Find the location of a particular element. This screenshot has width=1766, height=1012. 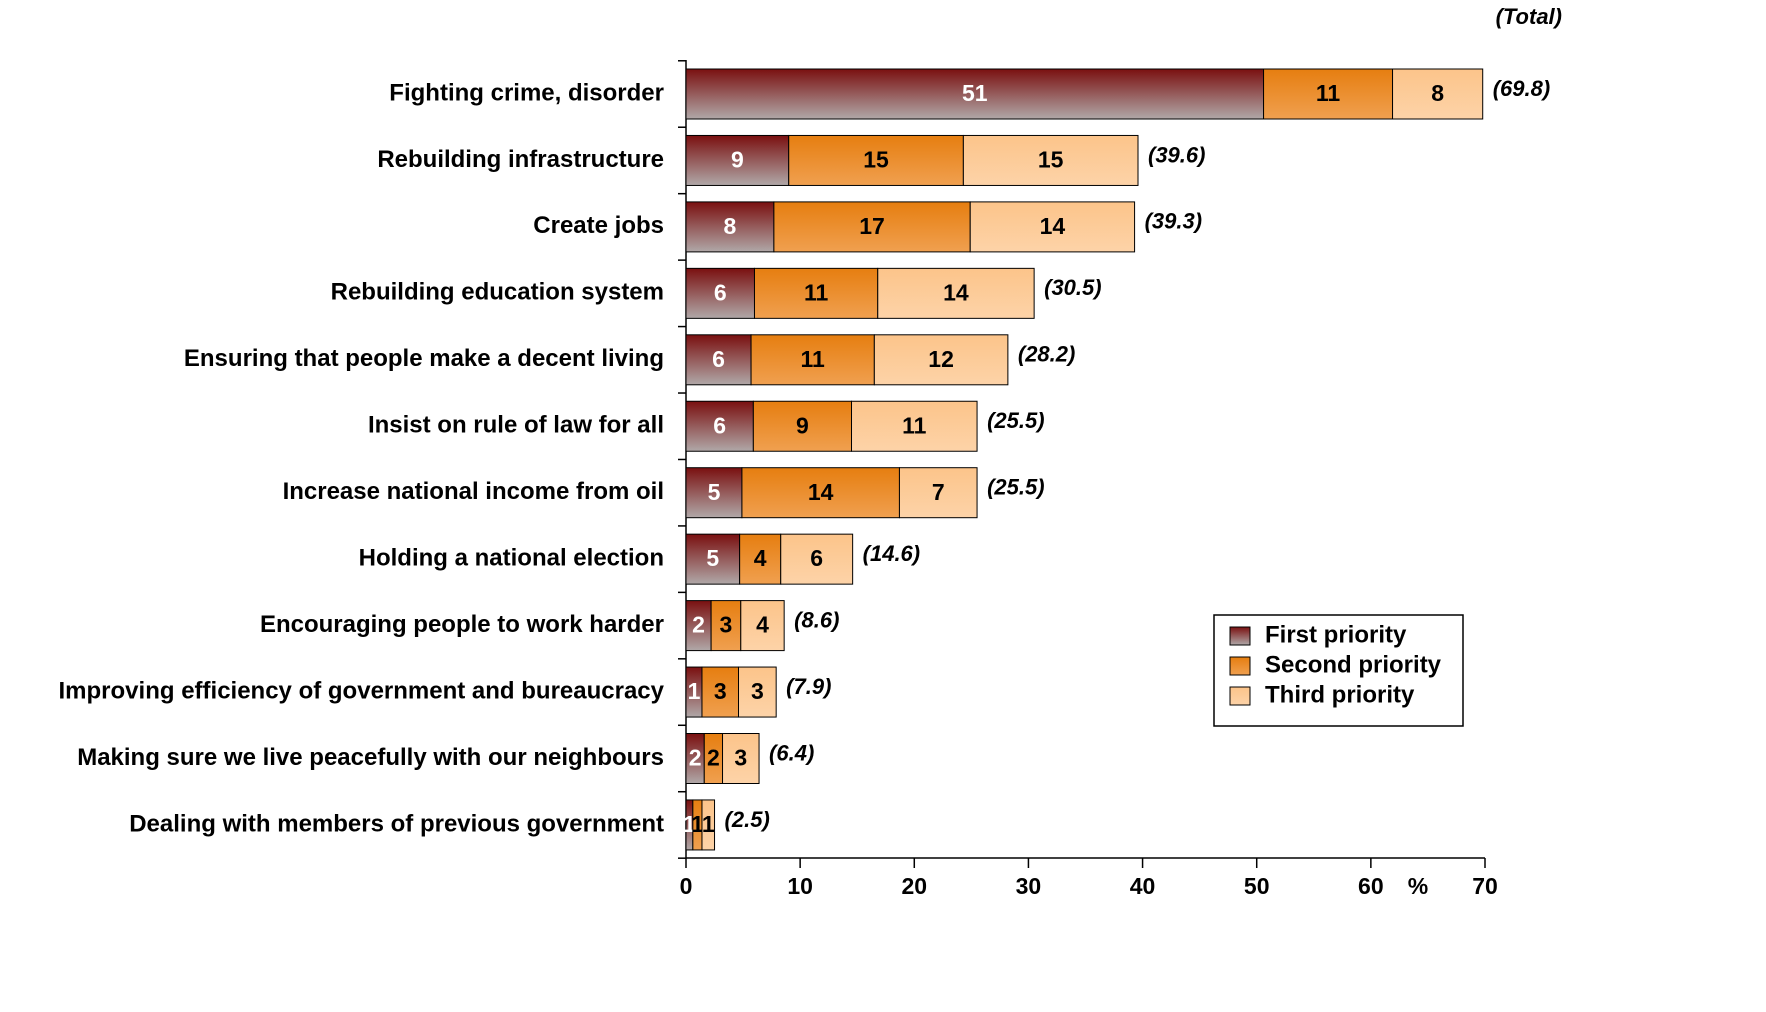

x-tick-label: 10 is located at coordinates (800, 886).